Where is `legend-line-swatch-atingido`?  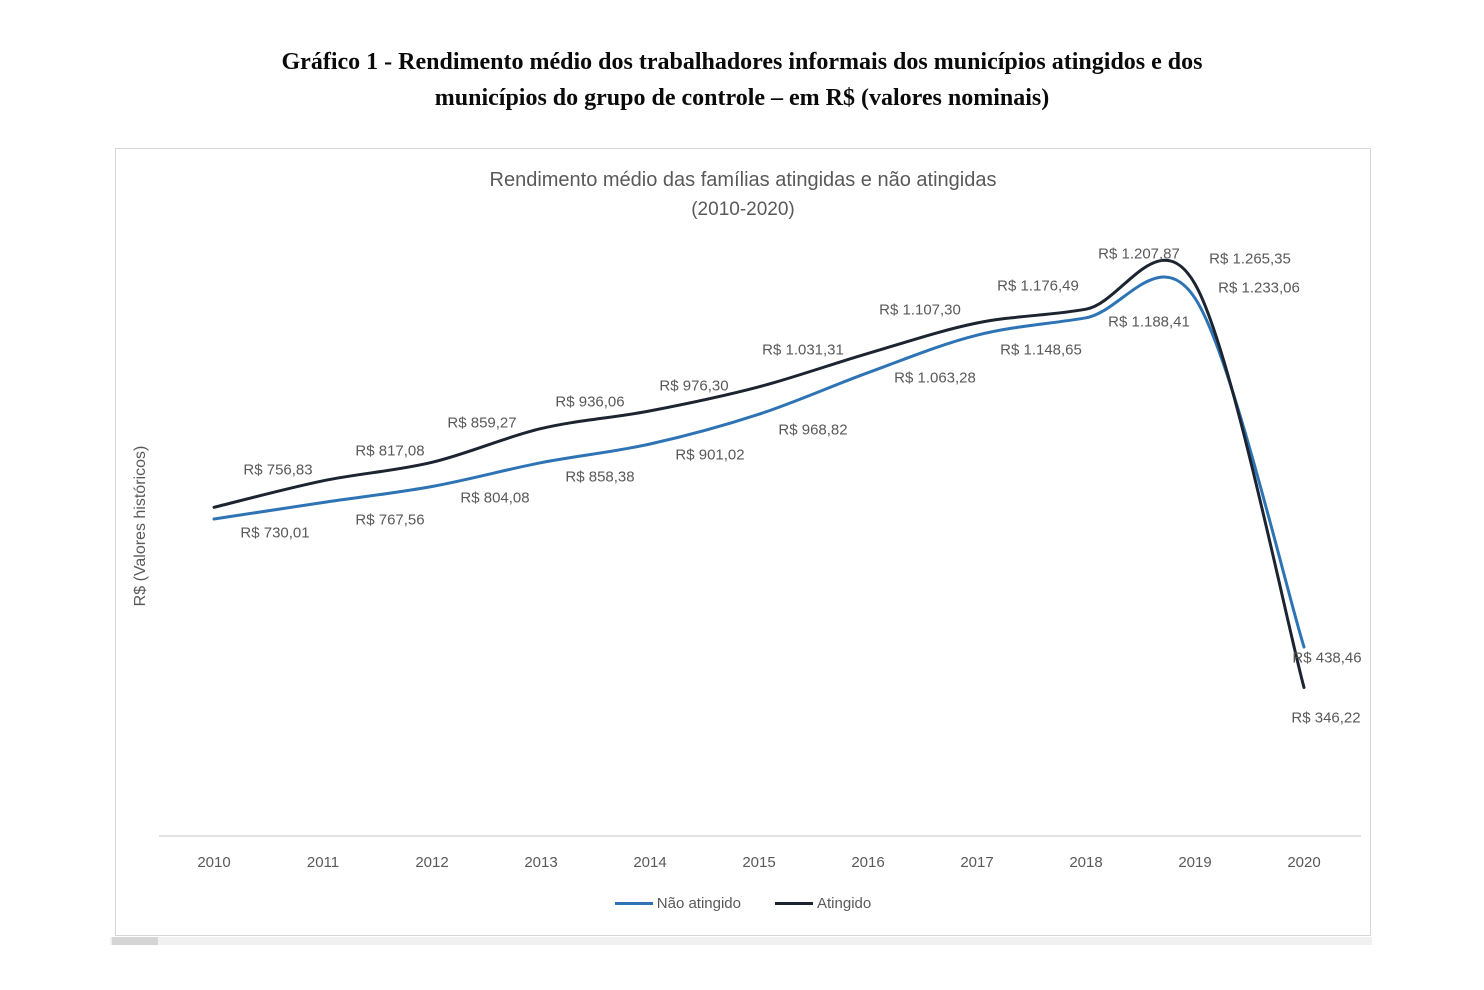 legend-line-swatch-atingido is located at coordinates (794, 903).